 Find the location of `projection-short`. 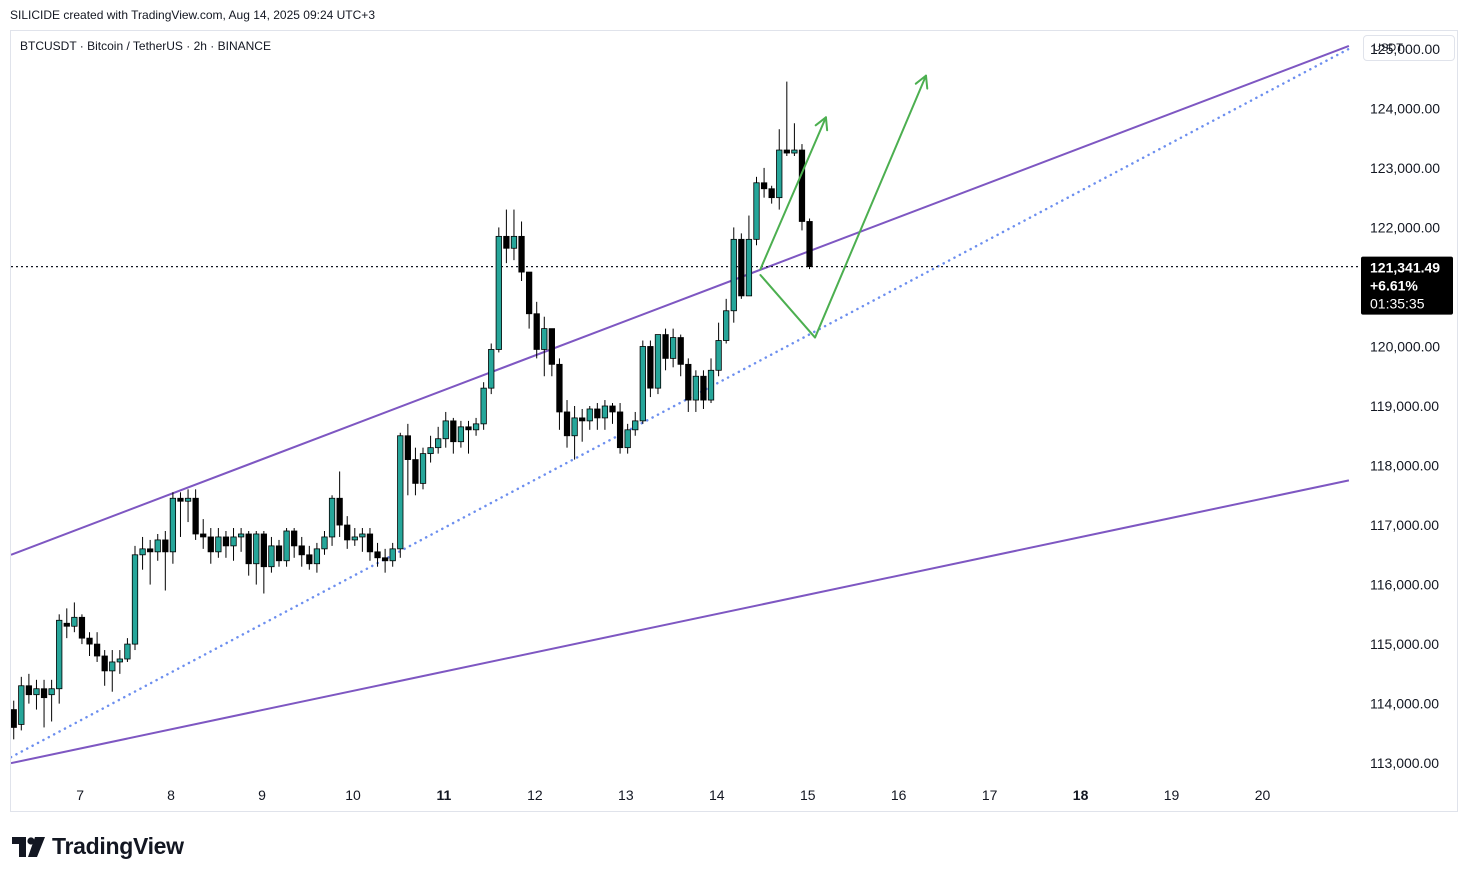

projection-short is located at coordinates (793, 193).